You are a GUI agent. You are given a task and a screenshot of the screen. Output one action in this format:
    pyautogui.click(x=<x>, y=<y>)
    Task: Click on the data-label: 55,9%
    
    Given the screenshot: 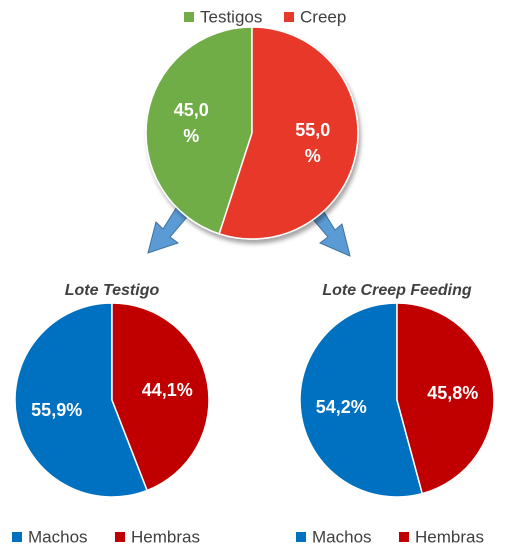 What is the action you would take?
    pyautogui.click(x=57, y=410)
    